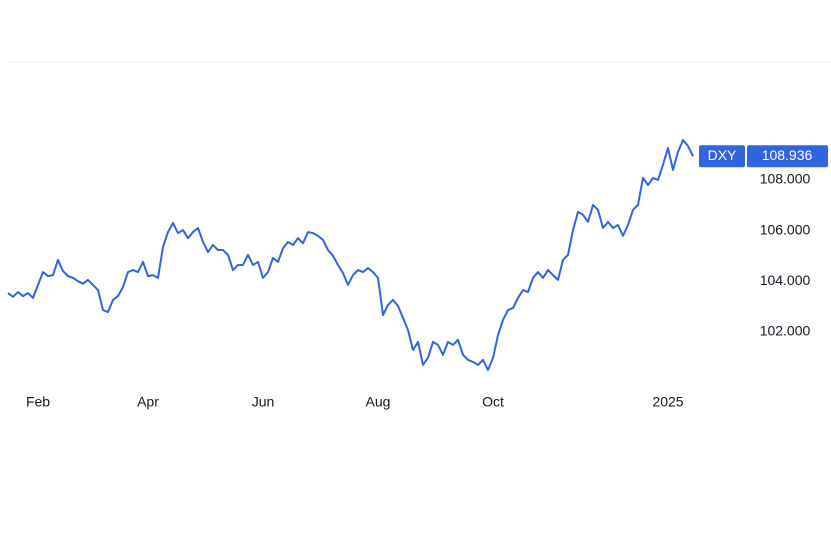 Image resolution: width=831 pixels, height=534 pixels. Describe the element at coordinates (785, 179) in the screenshot. I see `y-tick-label: 108.000` at that location.